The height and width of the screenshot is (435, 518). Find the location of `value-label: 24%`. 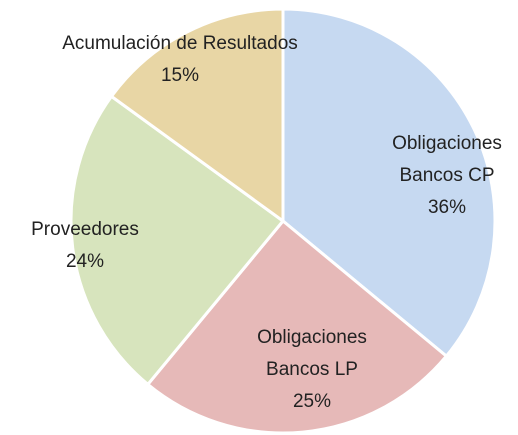

value-label: 24% is located at coordinates (85, 261).